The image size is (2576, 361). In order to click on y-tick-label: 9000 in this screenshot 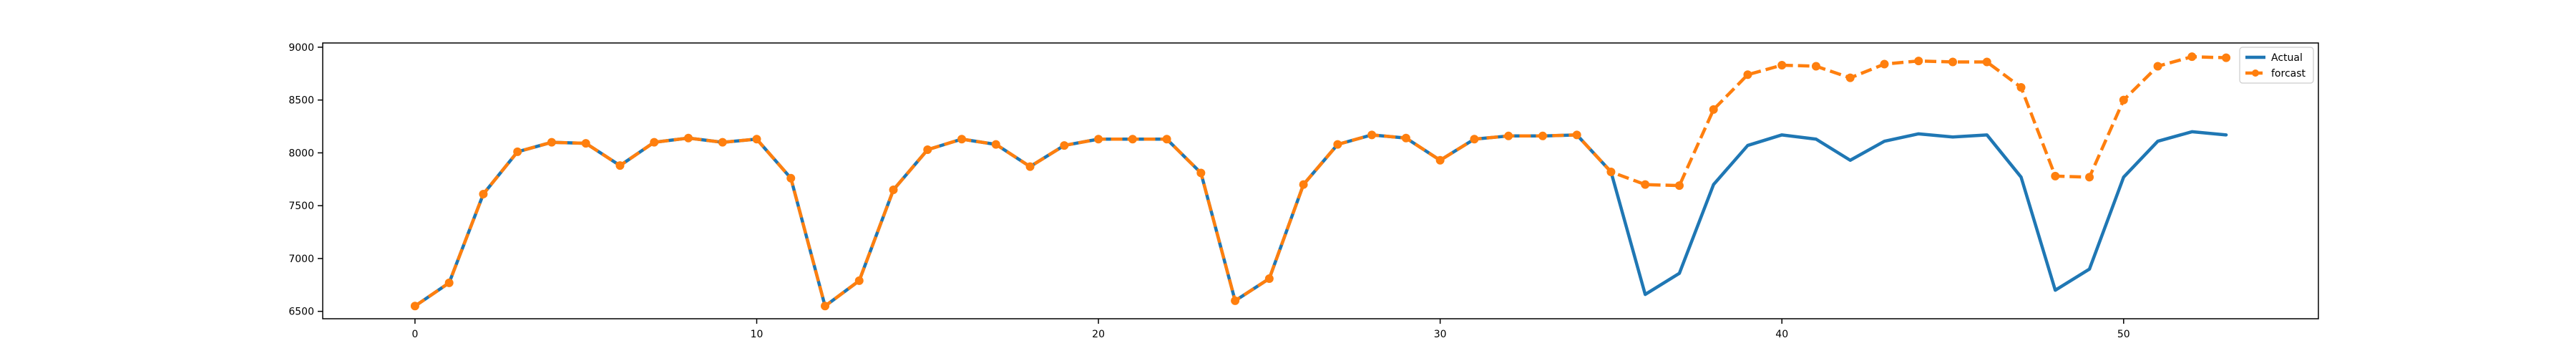, I will do `click(301, 48)`.